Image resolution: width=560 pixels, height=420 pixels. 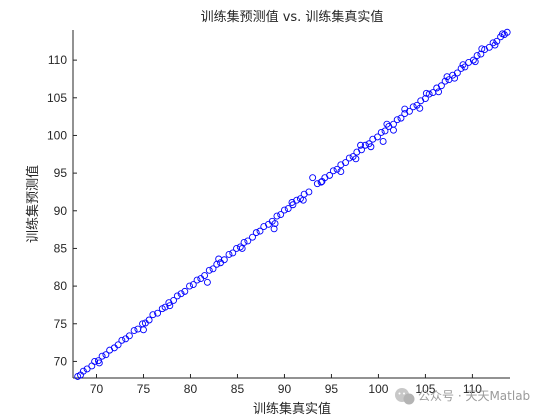 I want to click on chart-title: 训练集预测值 vs. 训练集真实值, so click(x=292, y=17).